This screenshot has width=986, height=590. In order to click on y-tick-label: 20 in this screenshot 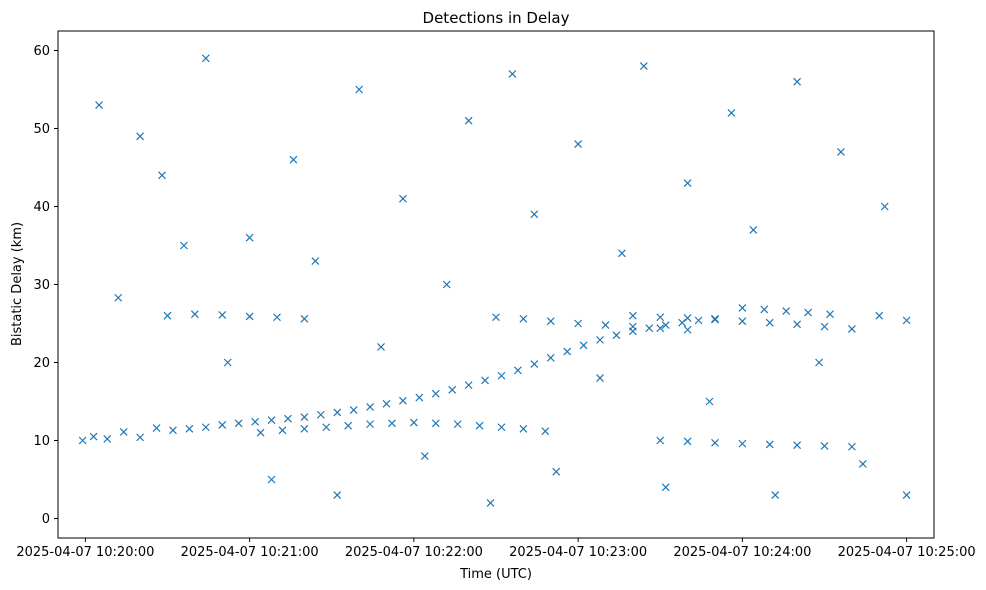, I will do `click(41, 363)`.